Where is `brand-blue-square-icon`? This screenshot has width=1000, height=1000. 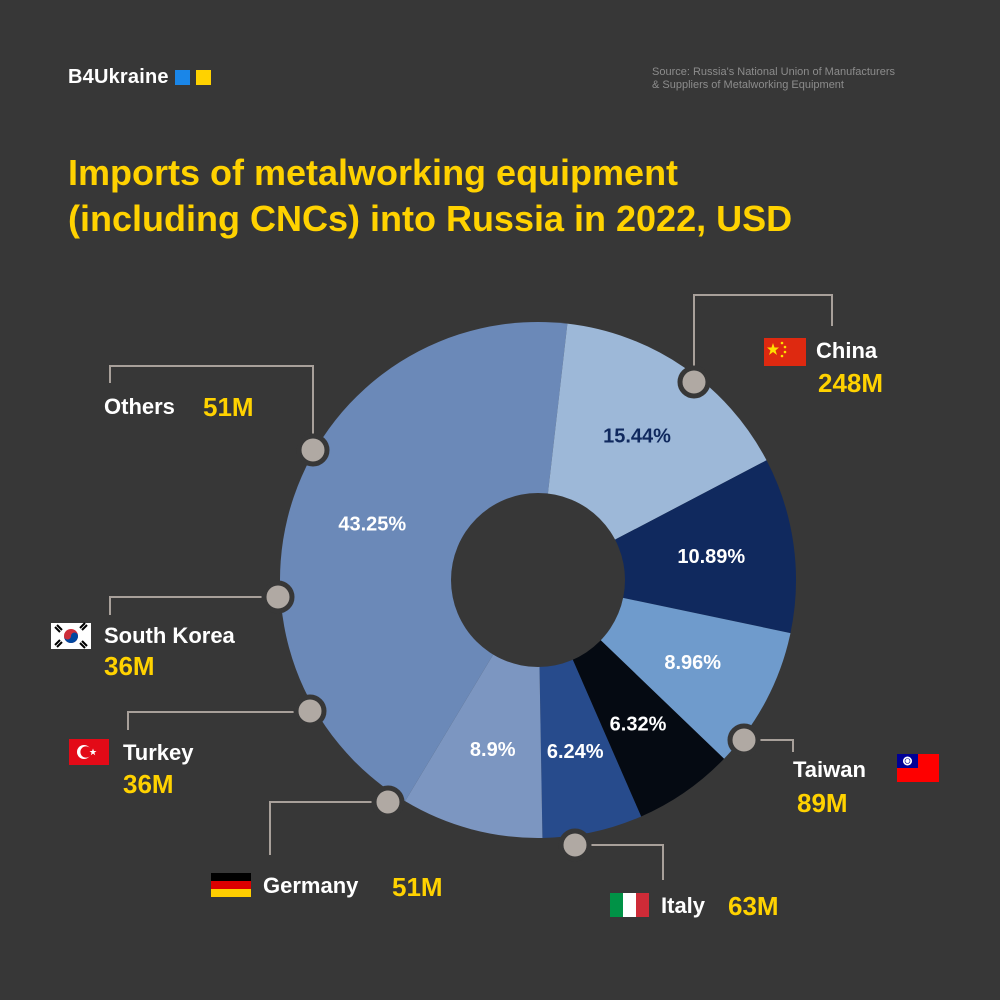 brand-blue-square-icon is located at coordinates (182, 77).